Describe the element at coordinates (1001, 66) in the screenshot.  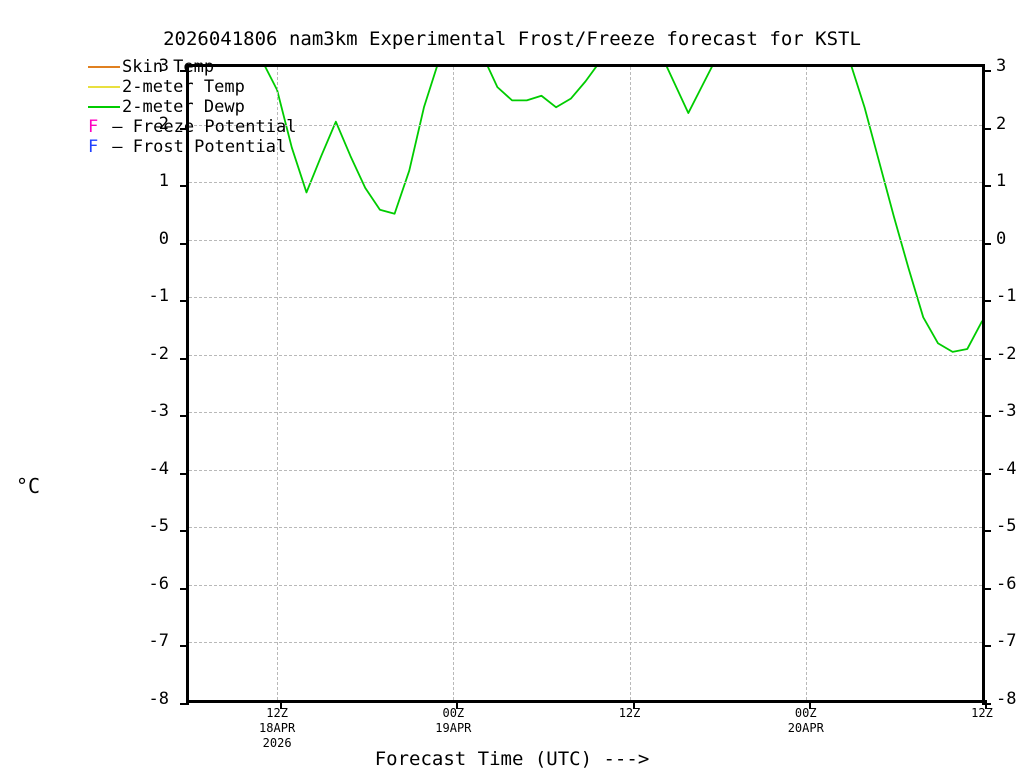
I see `y-tick-label-right: 3` at that location.